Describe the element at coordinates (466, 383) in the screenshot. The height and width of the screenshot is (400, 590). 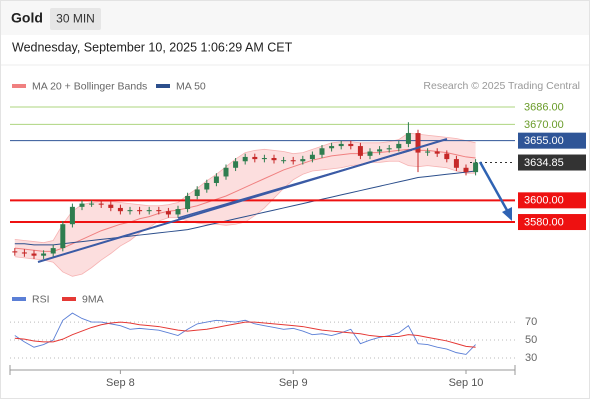
I see `x-tick-label: Sep 10` at that location.